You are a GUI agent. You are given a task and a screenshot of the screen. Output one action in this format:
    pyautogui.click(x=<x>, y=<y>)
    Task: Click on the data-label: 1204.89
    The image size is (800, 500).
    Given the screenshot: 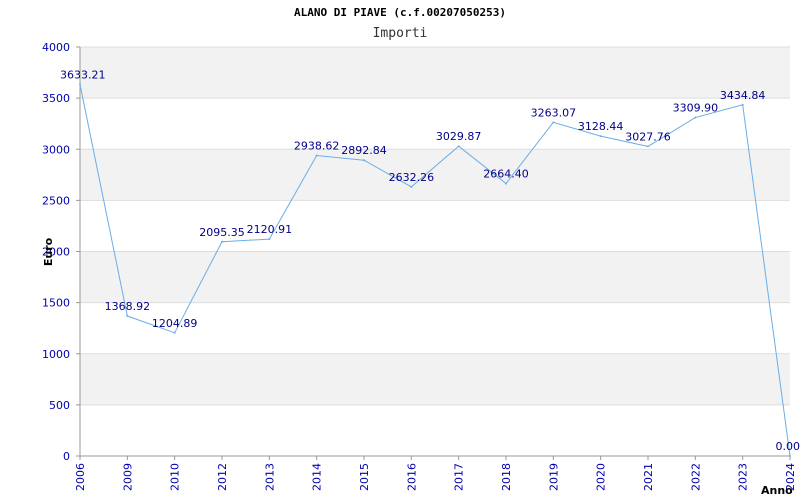 What is the action you would take?
    pyautogui.click(x=175, y=323)
    